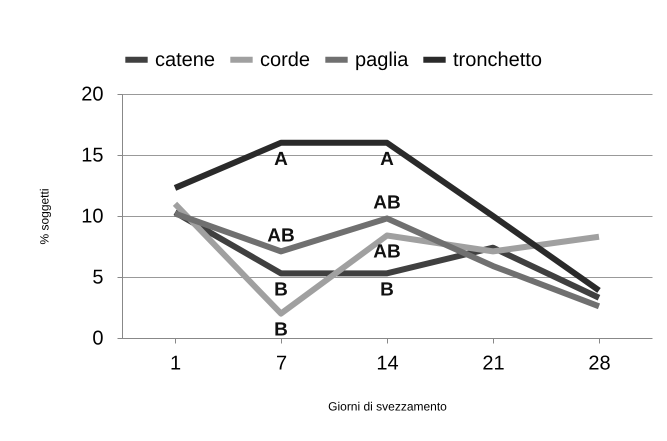 This screenshot has height=441, width=667. I want to click on x-axis-title: Giorni di svezzamento, so click(388, 407).